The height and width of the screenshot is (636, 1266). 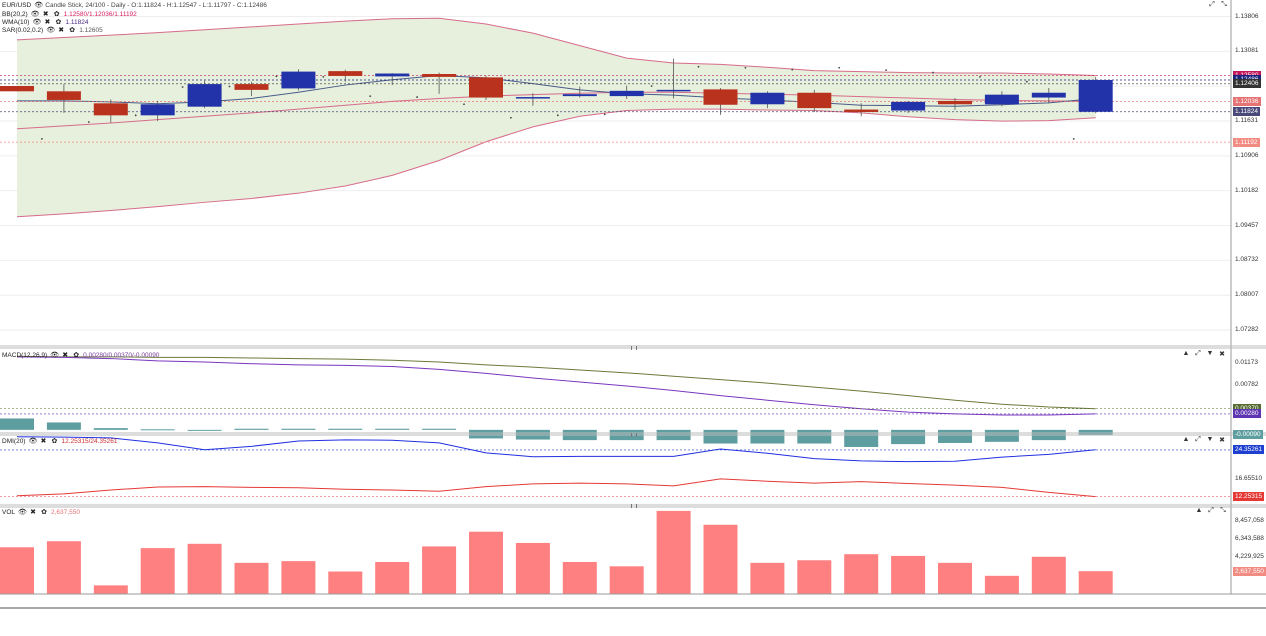 I want to click on macd-tick-label: 0.01173, so click(x=1247, y=362).